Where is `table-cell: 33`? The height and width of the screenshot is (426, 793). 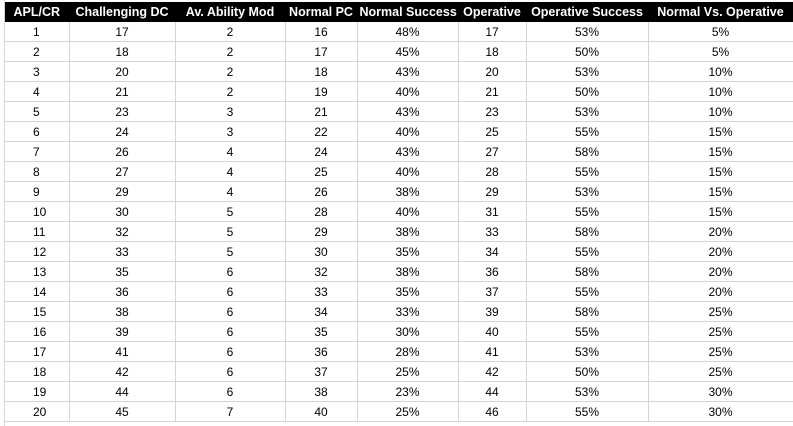 table-cell: 33 is located at coordinates (122, 251).